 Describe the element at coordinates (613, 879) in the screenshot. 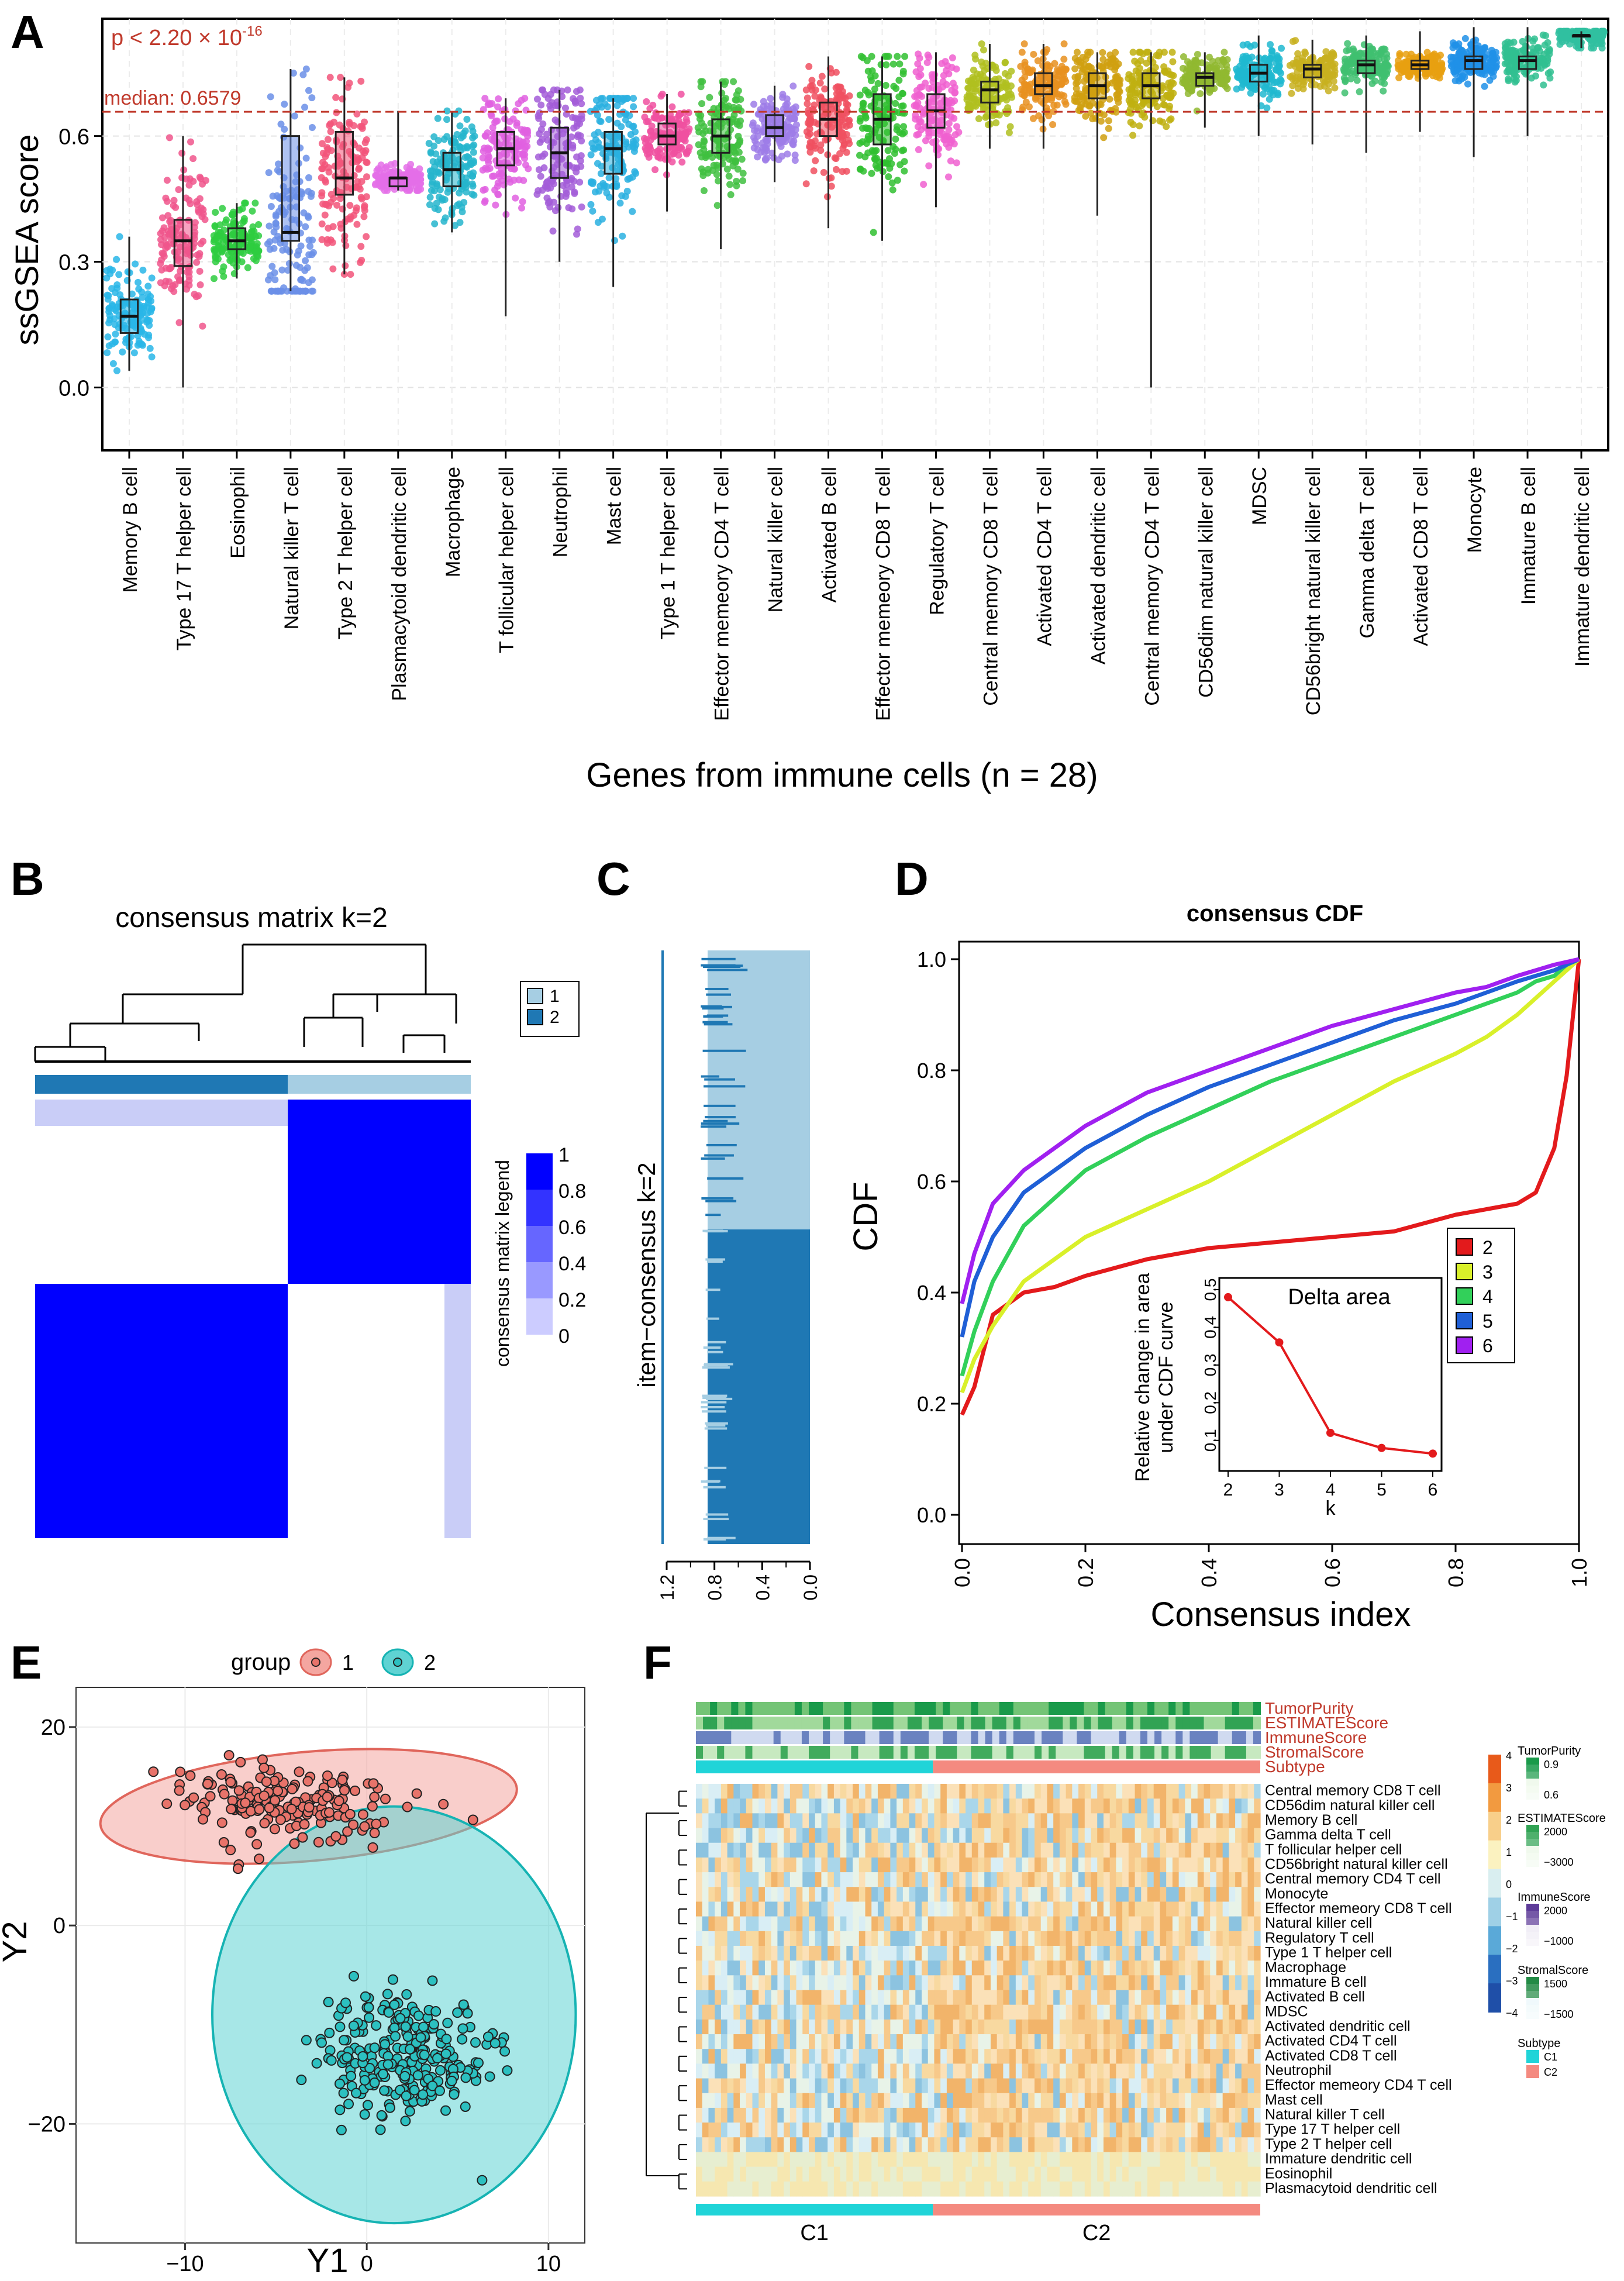

I see `panel-label-c: C` at that location.